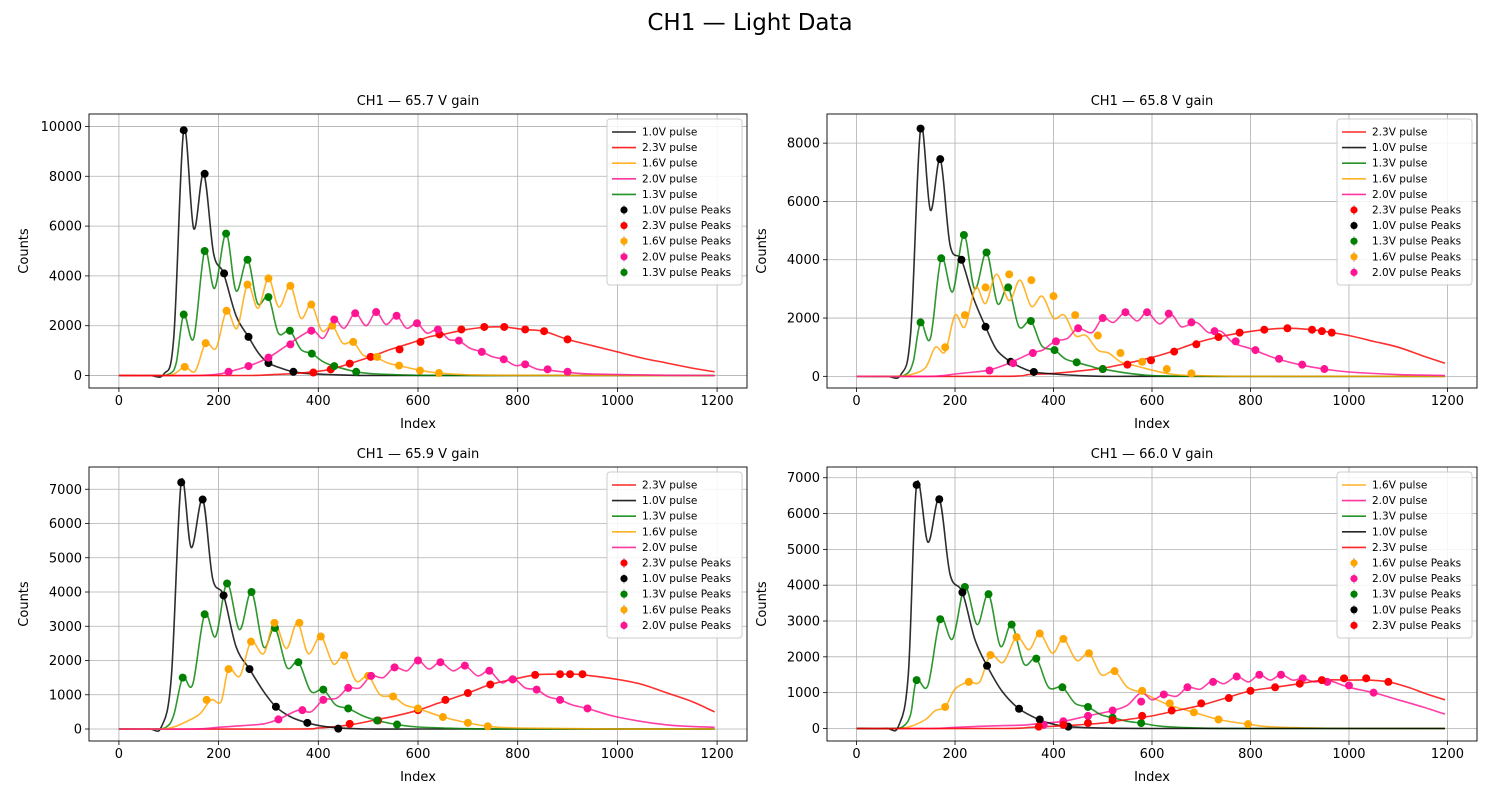  I want to click on x-tick-label: 1200, so click(717, 401).